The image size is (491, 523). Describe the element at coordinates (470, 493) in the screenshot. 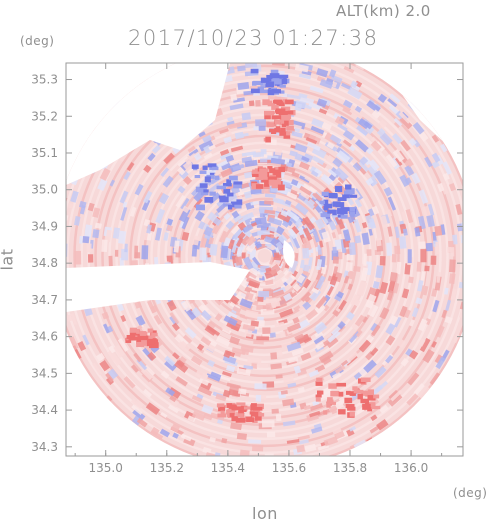

I see `x-axis-unit: (deg)` at that location.